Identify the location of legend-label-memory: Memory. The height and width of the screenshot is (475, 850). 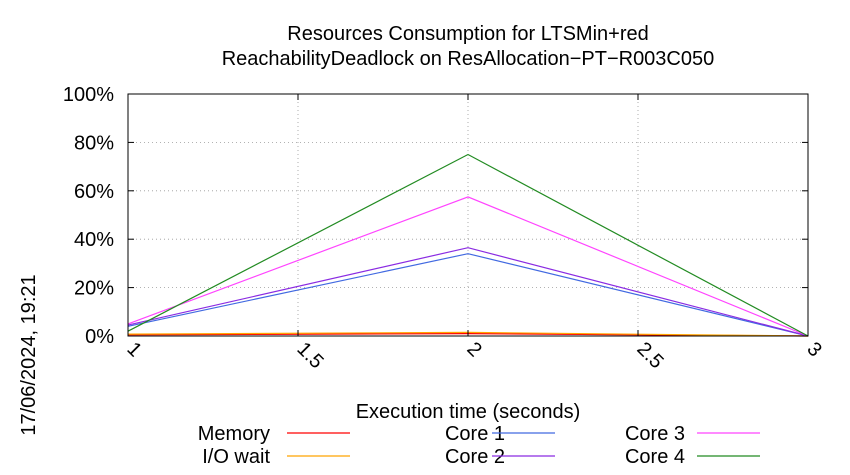
(234, 434).